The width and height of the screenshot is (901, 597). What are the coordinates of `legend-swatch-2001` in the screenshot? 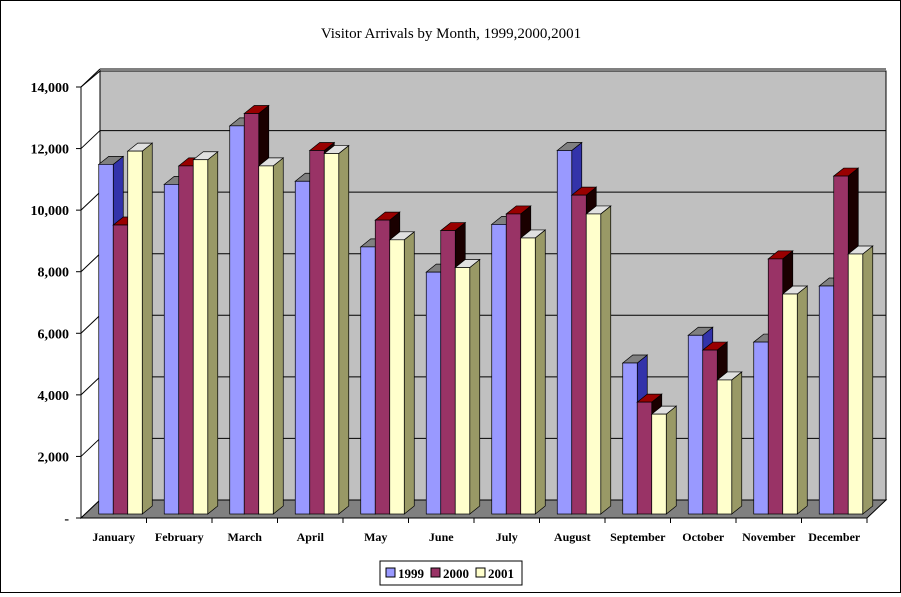 It's located at (480, 572).